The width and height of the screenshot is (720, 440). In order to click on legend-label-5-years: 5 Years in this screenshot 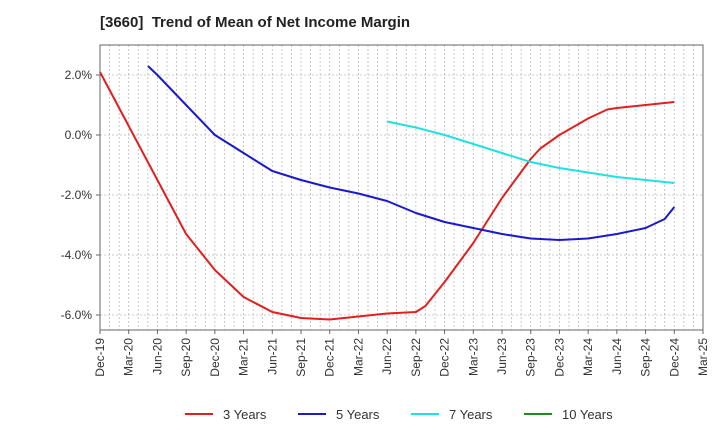, I will do `click(358, 414)`.